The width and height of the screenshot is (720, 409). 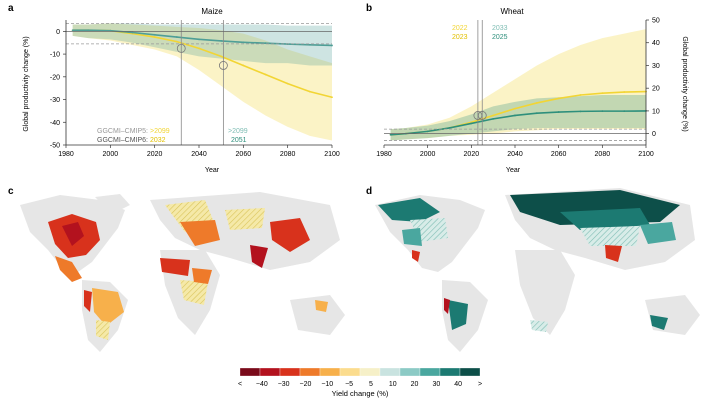 What do you see at coordinates (238, 131) in the screenshot?
I see `maize-cmip5-teal-value: >2099` at bounding box center [238, 131].